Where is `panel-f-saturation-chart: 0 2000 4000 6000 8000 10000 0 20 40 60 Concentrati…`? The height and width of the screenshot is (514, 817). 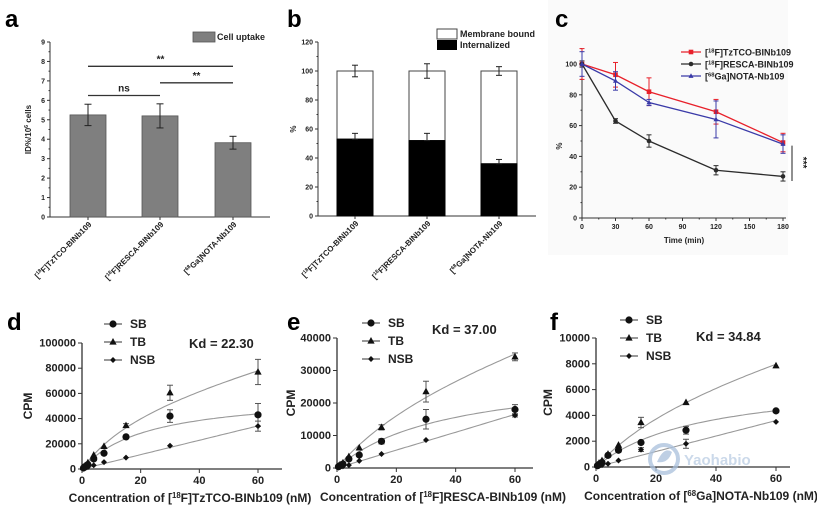
panel-f-saturation-chart: 0 2000 4000 6000 8000 10000 0 20 40 60 Concentrati… is located at coordinates (679, 408).